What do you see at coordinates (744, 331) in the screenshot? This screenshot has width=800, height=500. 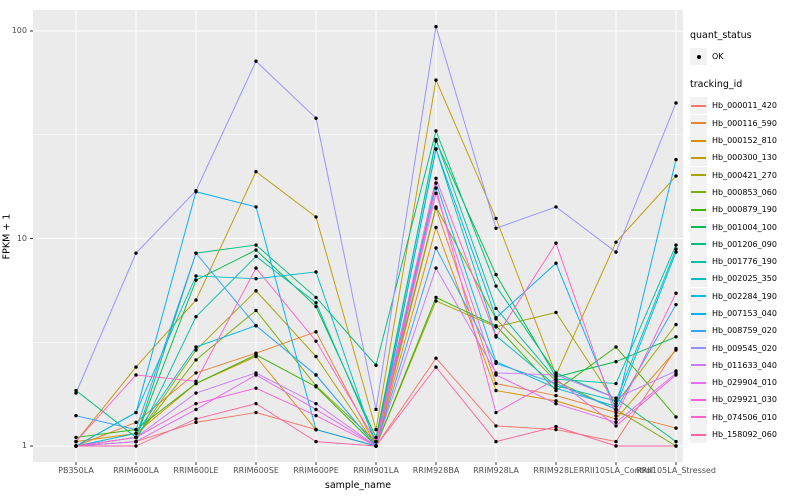 I see `legend-item-label: Hb_008759_020` at bounding box center [744, 331].